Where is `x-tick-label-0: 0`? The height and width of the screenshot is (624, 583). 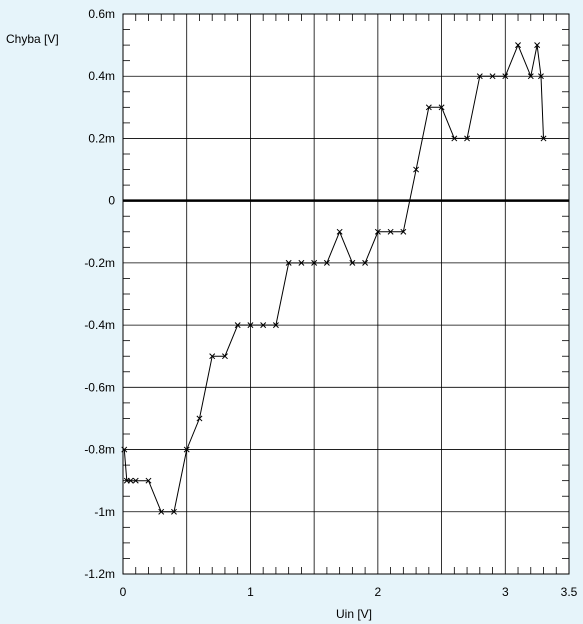 x-tick-label-0: 0 is located at coordinates (123, 592).